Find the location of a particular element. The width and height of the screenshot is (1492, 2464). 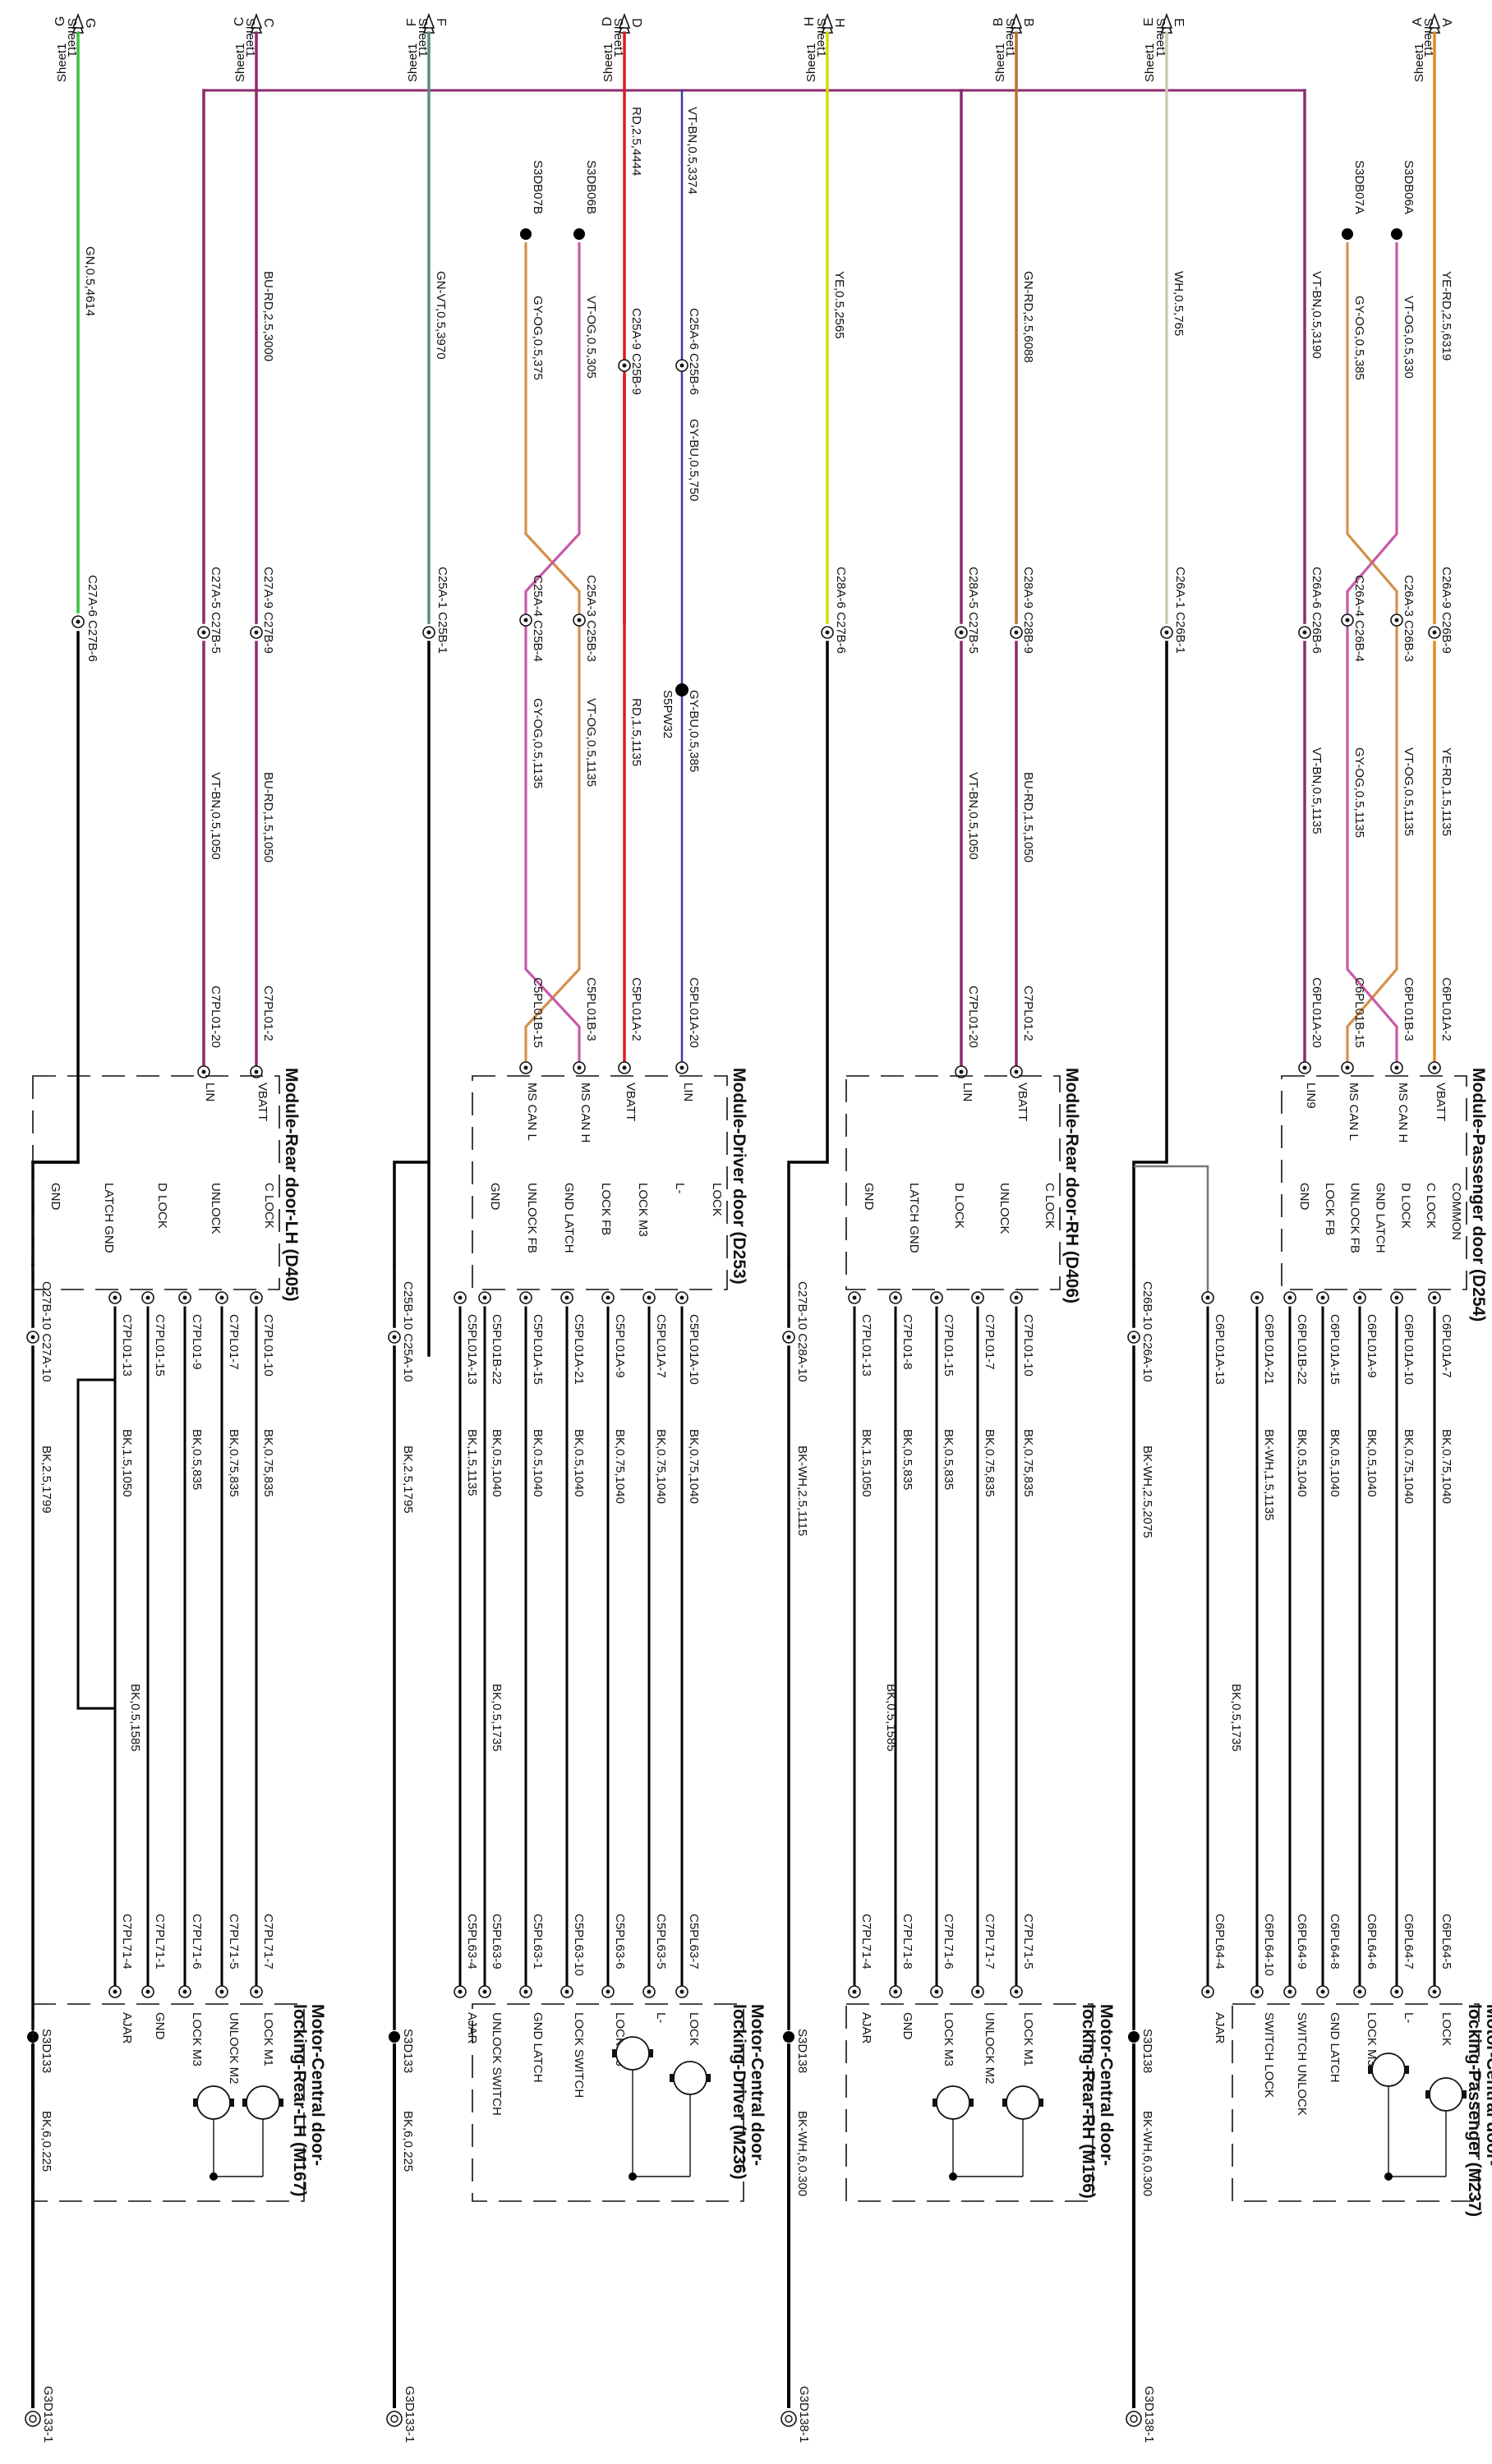

connector-label: C6PL01A-7 is located at coordinates (1446, 1346).